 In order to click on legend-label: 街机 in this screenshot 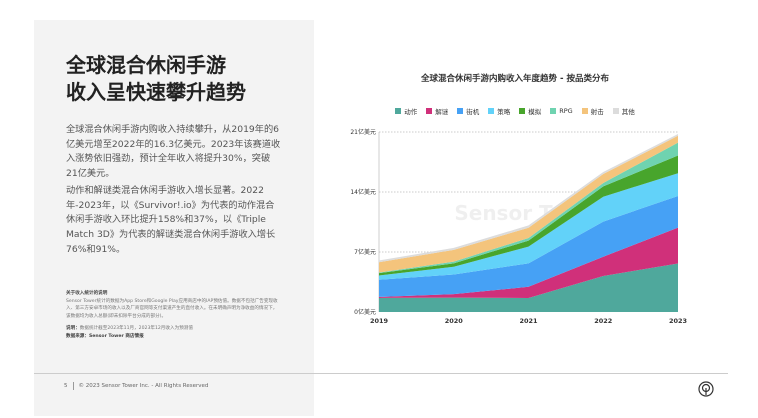, I will do `click(473, 112)`.